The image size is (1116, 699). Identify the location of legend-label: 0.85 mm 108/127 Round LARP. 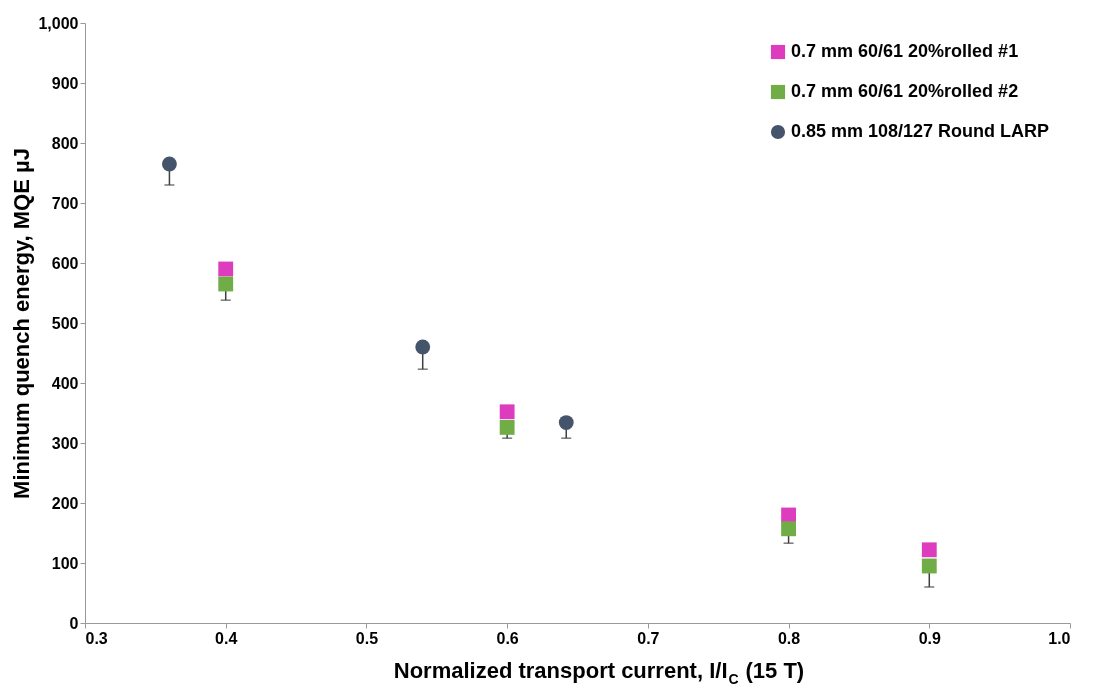
(920, 131).